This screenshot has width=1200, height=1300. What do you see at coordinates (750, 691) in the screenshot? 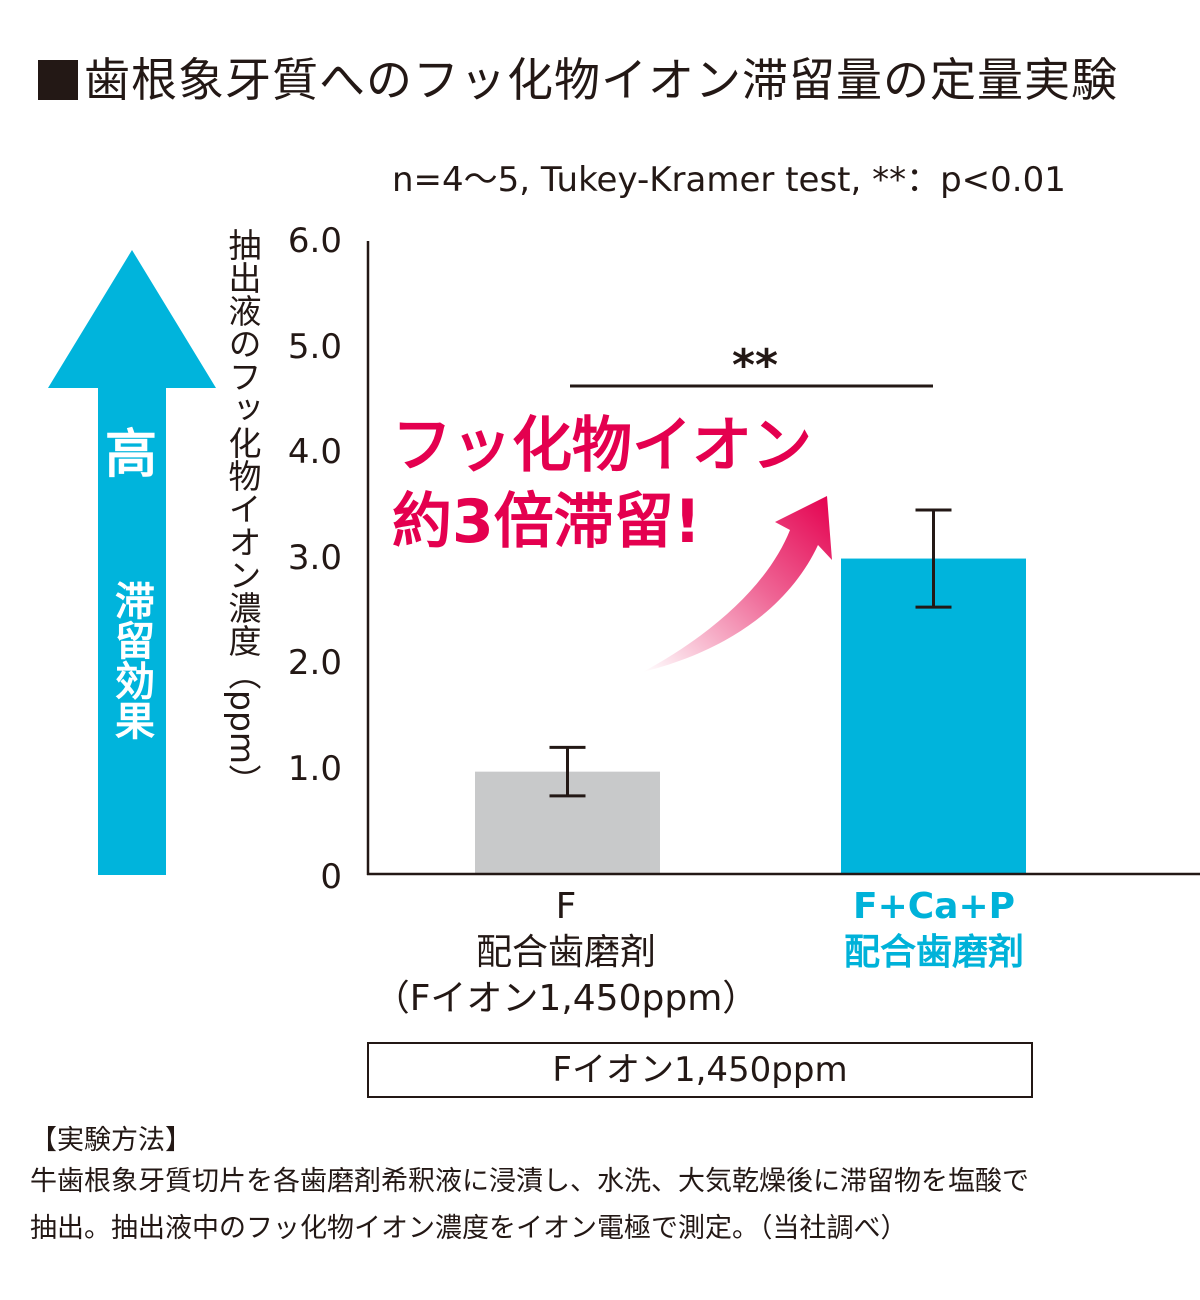
I see `bar-series` at bounding box center [750, 691].